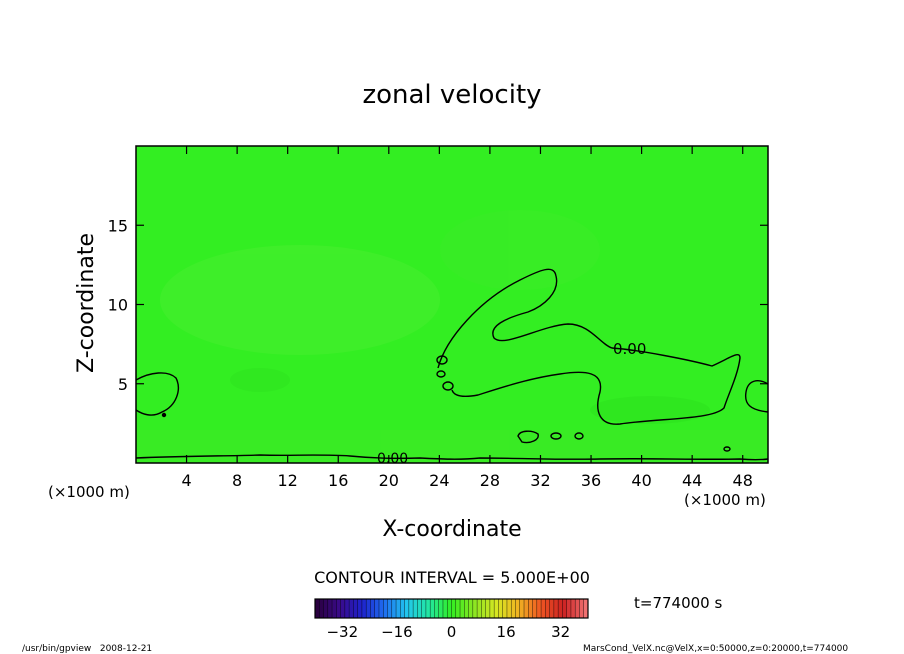 The width and height of the screenshot is (904, 654). What do you see at coordinates (451, 529) in the screenshot?
I see `x-axis-label: X-coordinate` at bounding box center [451, 529].